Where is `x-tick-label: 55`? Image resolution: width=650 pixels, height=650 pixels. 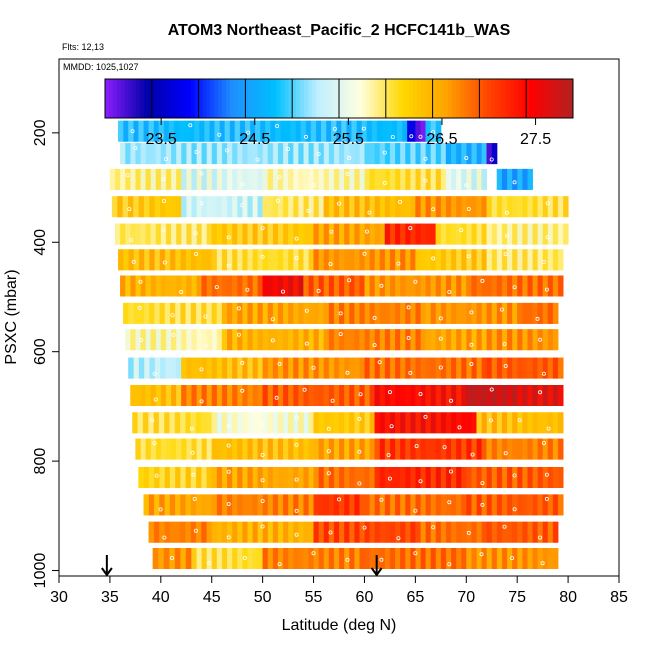 x-tick-label: 55 is located at coordinates (314, 597).